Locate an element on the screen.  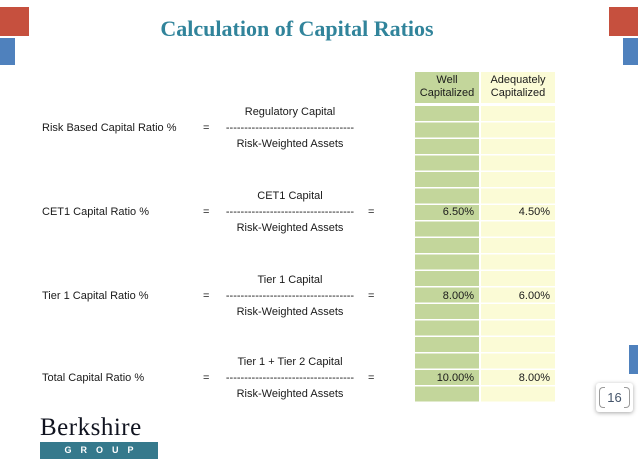
page-number: 16 is located at coordinates (614, 397).